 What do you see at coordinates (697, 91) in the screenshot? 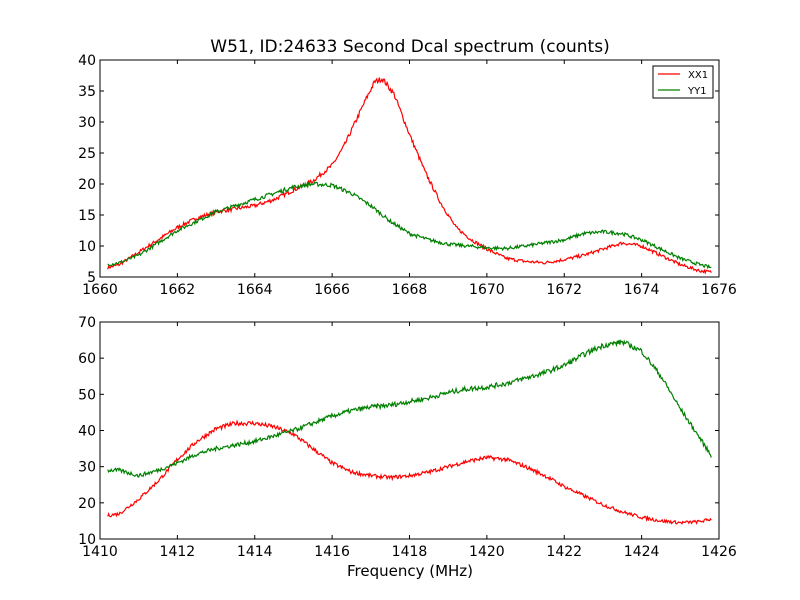
I see `legend-label-yy1: YY1` at bounding box center [697, 91].